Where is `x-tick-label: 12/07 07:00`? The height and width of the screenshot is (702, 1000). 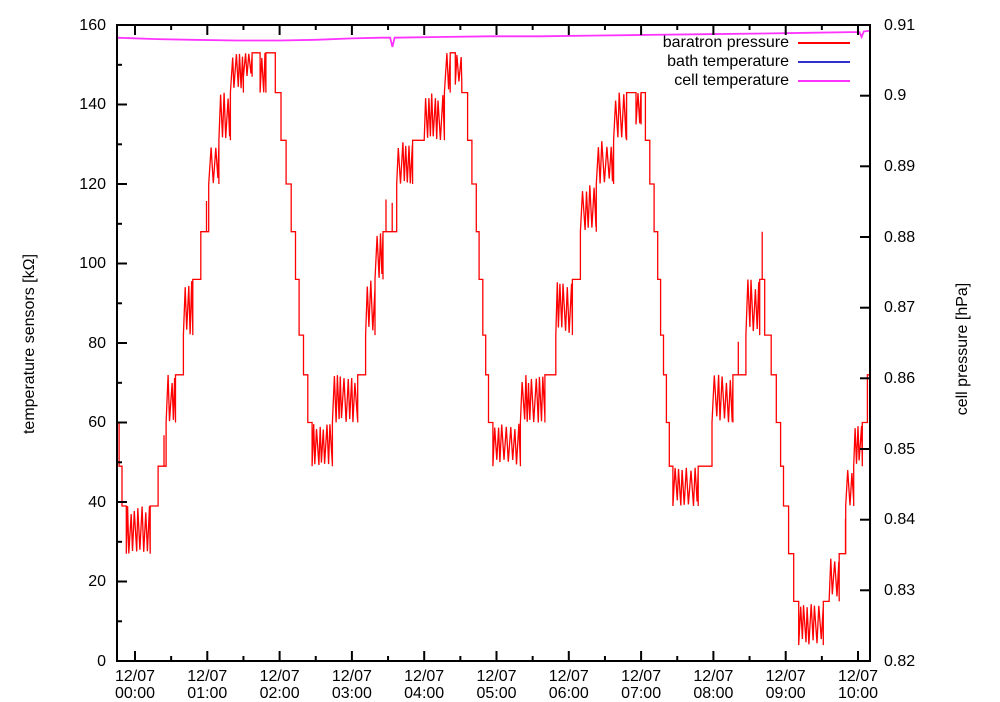
x-tick-label: 12/07 07:00 is located at coordinates (641, 685).